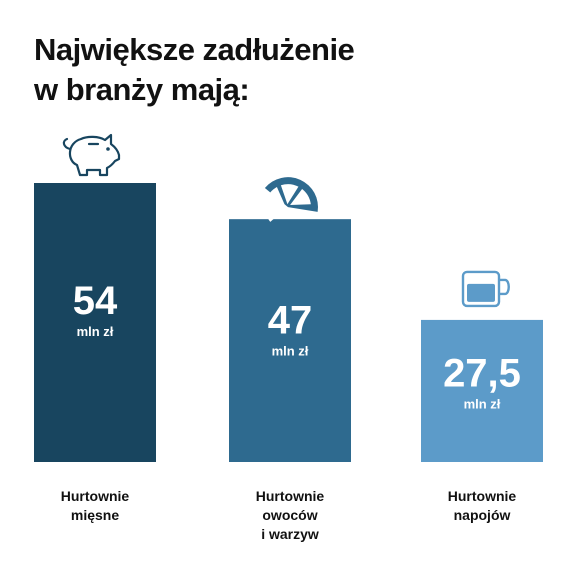  Describe the element at coordinates (290, 534) in the screenshot. I see `category-label-line: i warzyw` at that location.